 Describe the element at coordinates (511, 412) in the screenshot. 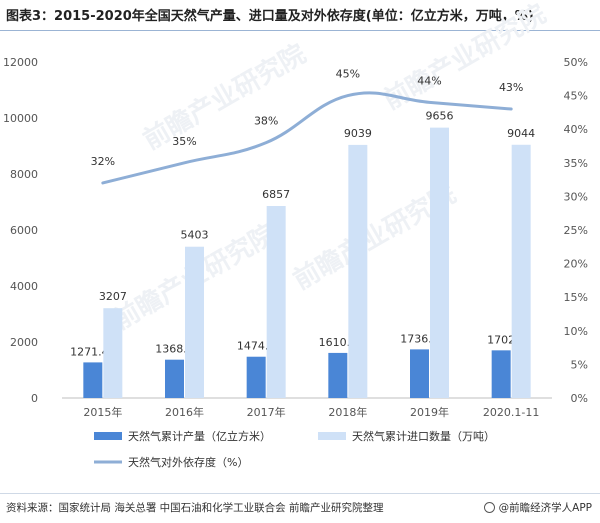

I see `x-tick-label: 2020.1-11` at that location.